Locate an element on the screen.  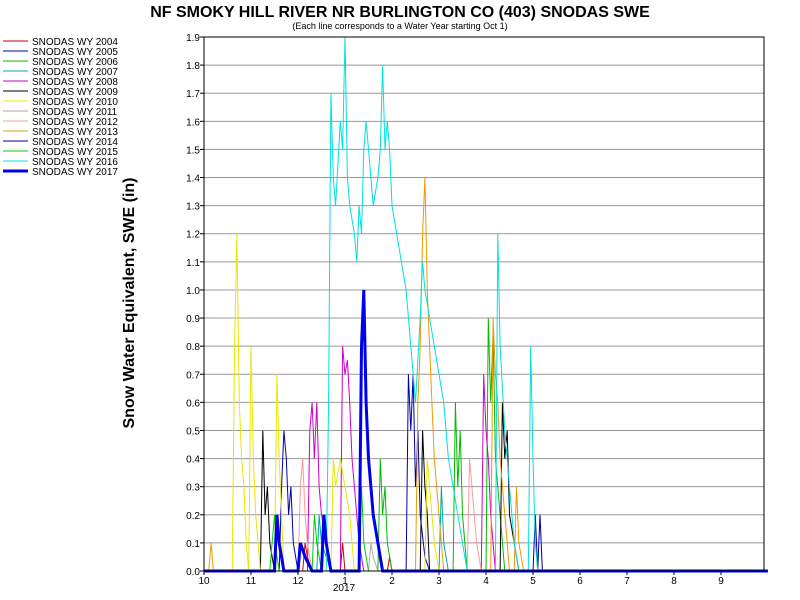
y-tick-label: 0.3 is located at coordinates (193, 488).